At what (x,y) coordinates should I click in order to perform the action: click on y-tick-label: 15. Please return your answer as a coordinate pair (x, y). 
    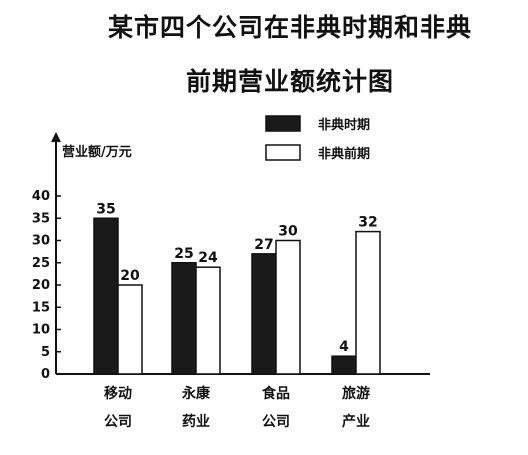
    Looking at the image, I should click on (41, 307).